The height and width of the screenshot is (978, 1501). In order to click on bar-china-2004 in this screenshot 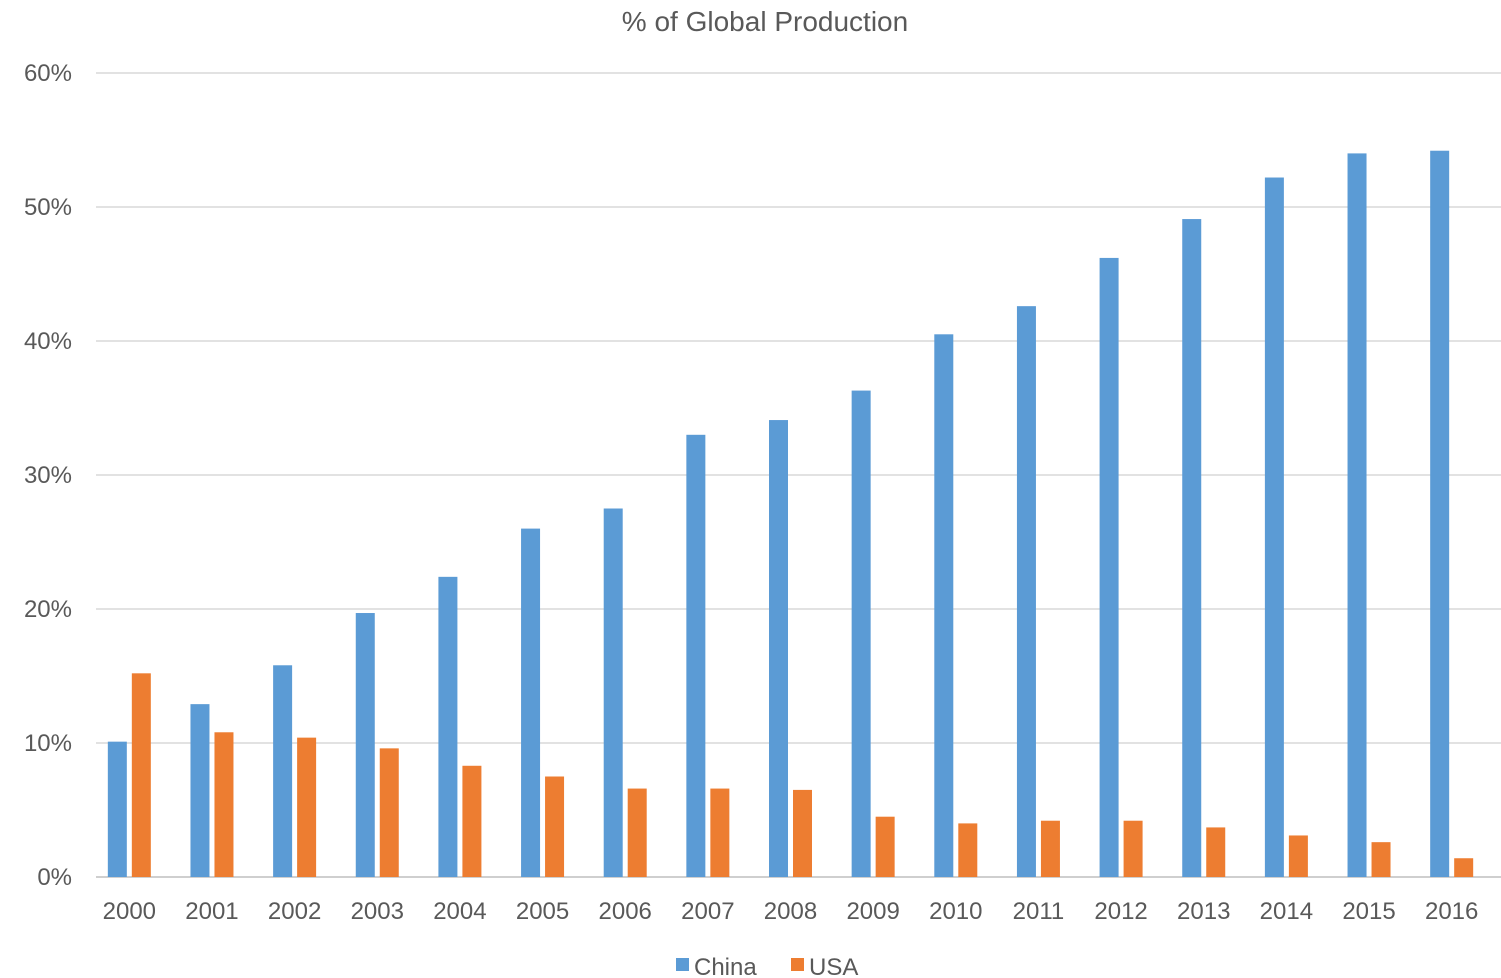, I will do `click(448, 726)`.